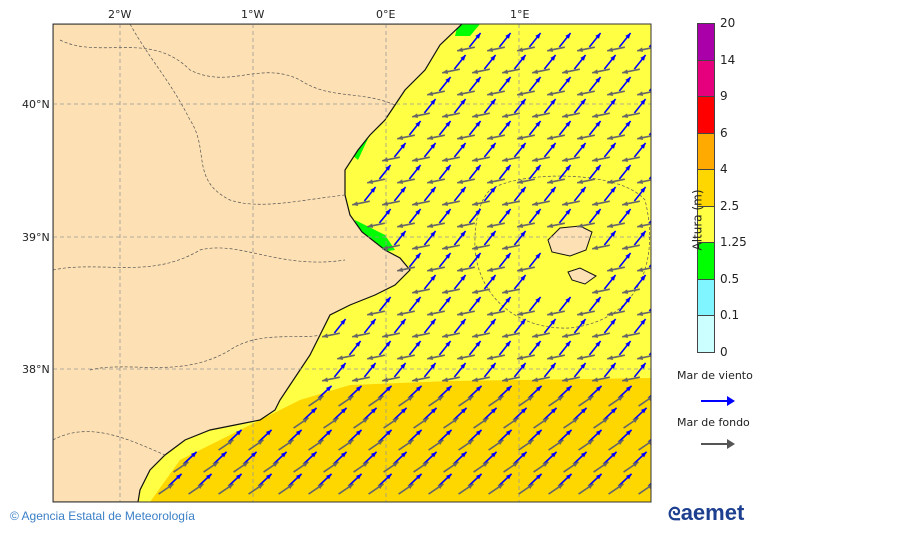  Describe the element at coordinates (467, 30) in the screenshot. I see `sea-green` at that location.